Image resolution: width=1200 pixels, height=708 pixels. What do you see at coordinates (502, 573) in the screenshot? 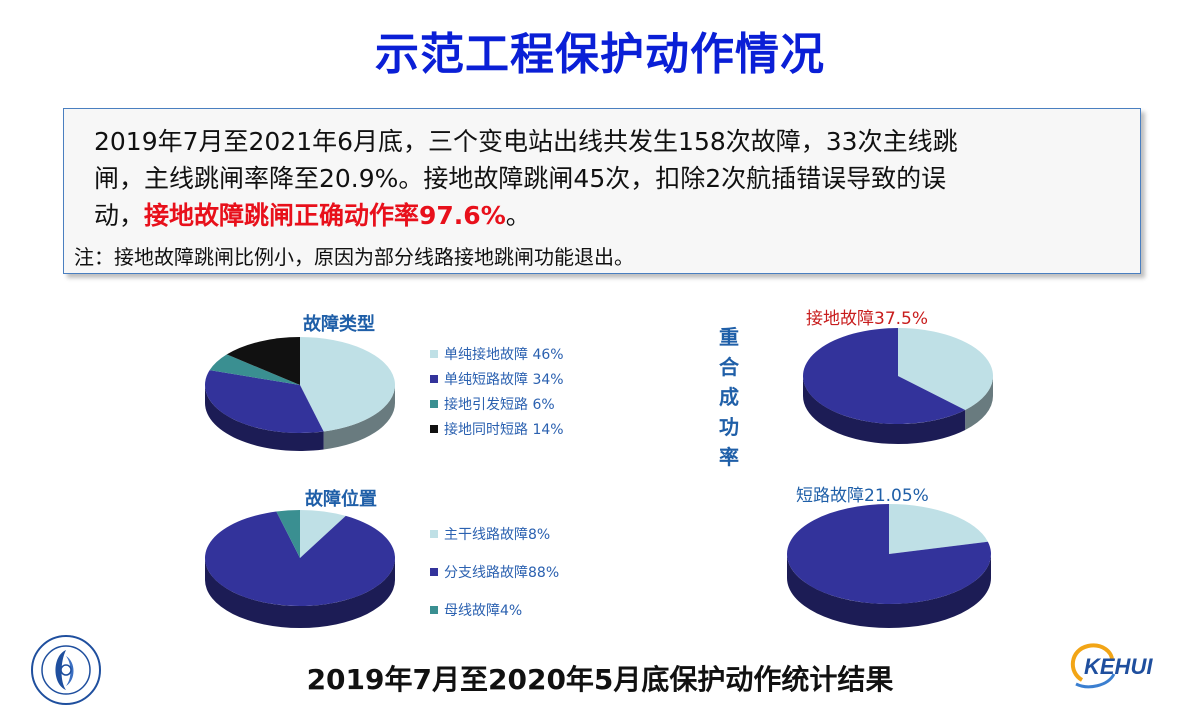
I see `legend-label: 分支线路故障88%` at bounding box center [502, 573].